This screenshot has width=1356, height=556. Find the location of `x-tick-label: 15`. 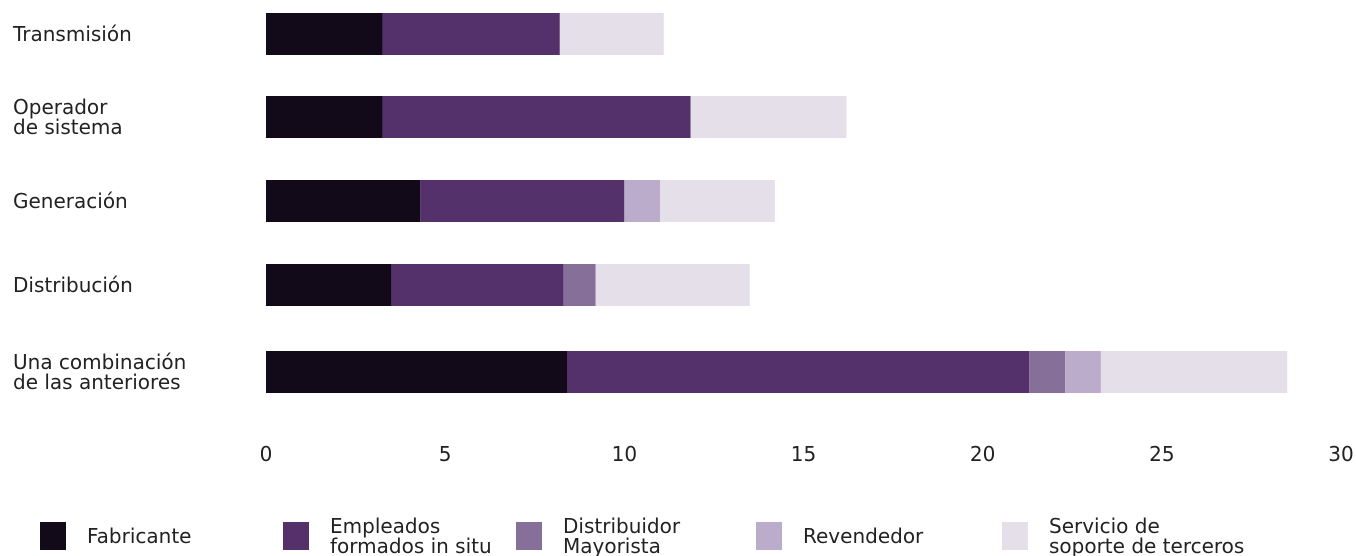

x-tick-label: 15 is located at coordinates (803, 454).